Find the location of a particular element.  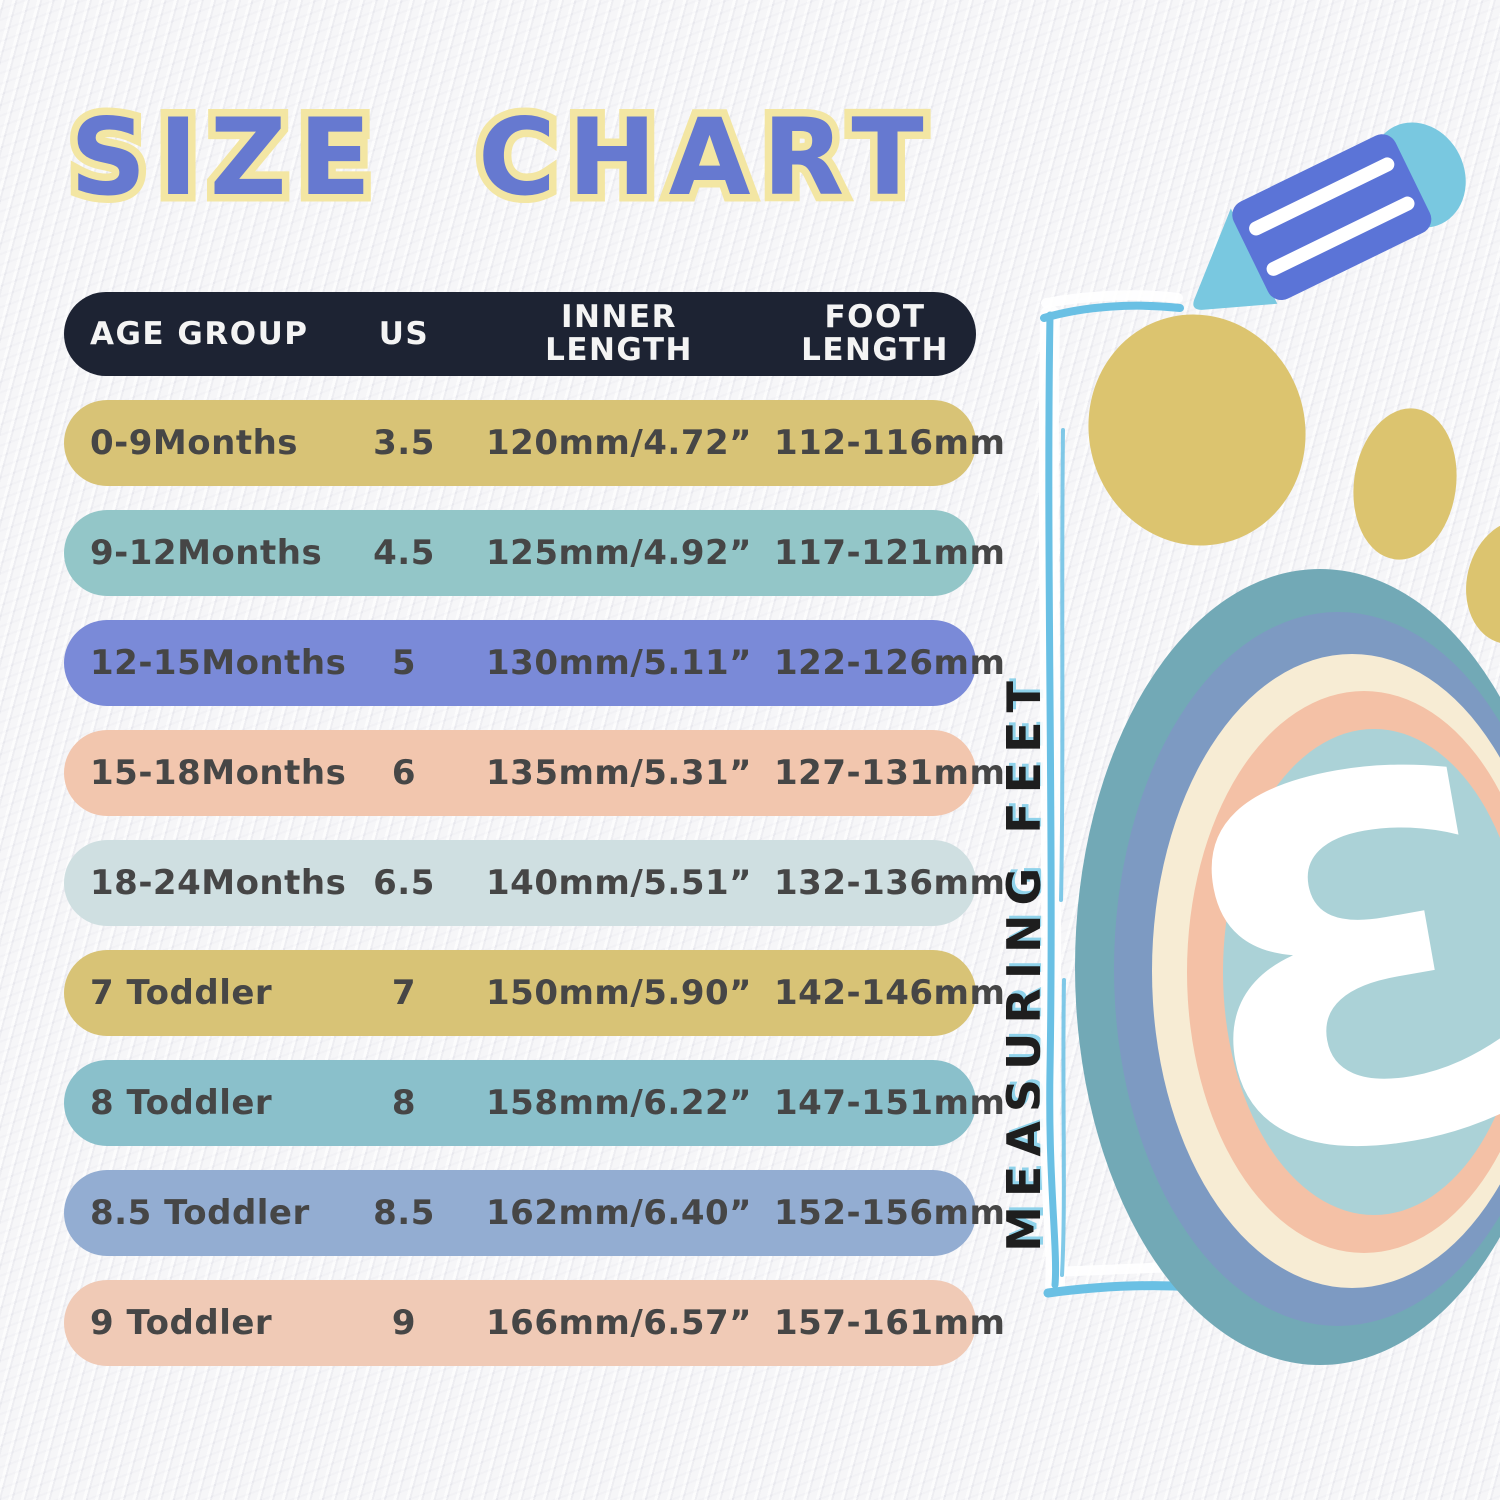

header-us-size: US is located at coordinates (404, 333).